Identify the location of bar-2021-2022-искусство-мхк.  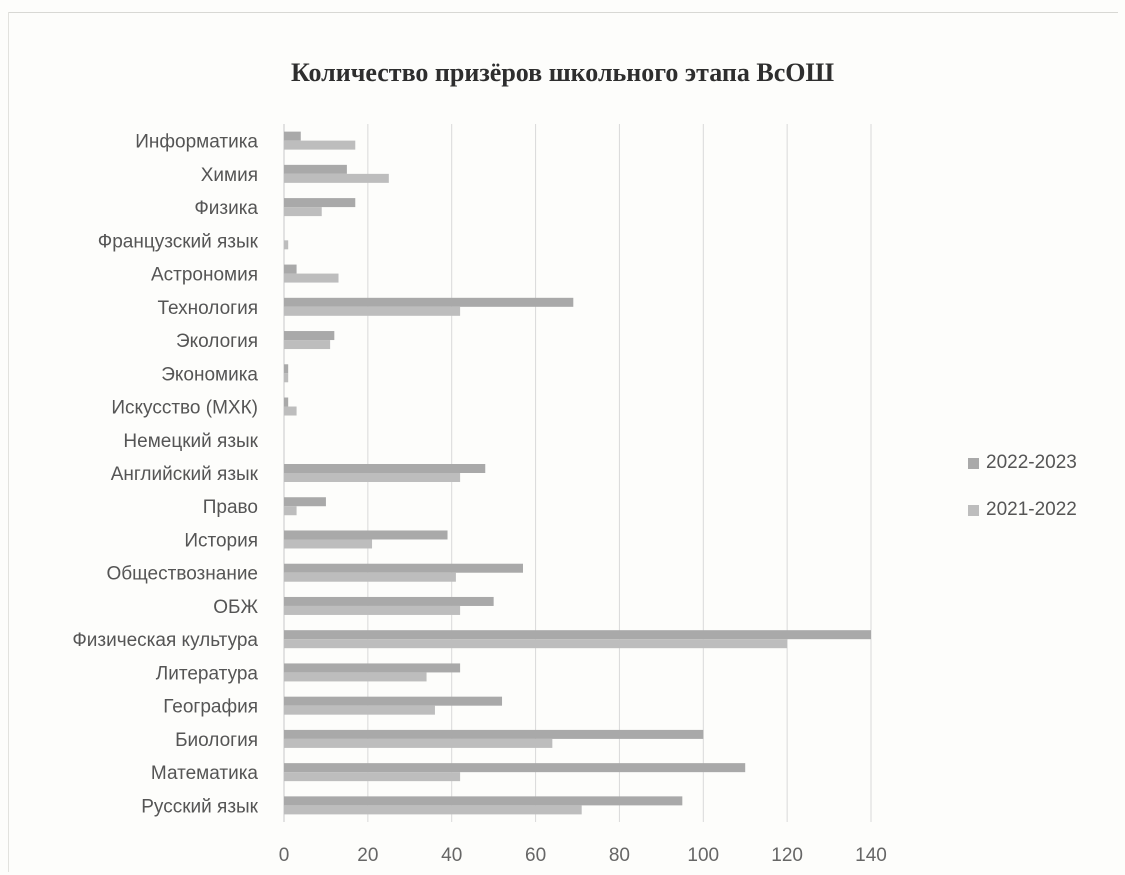
(290, 411).